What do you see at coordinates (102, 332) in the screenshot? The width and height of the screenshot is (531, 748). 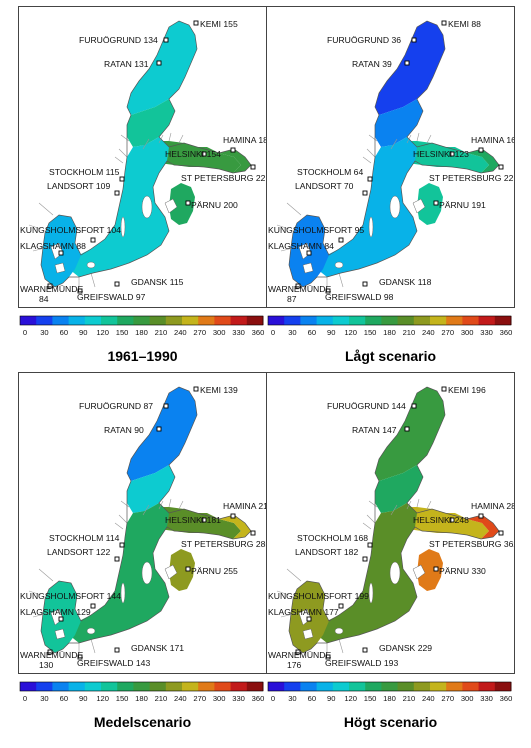 I see `color-scale-tick-label: 120` at bounding box center [102, 332].